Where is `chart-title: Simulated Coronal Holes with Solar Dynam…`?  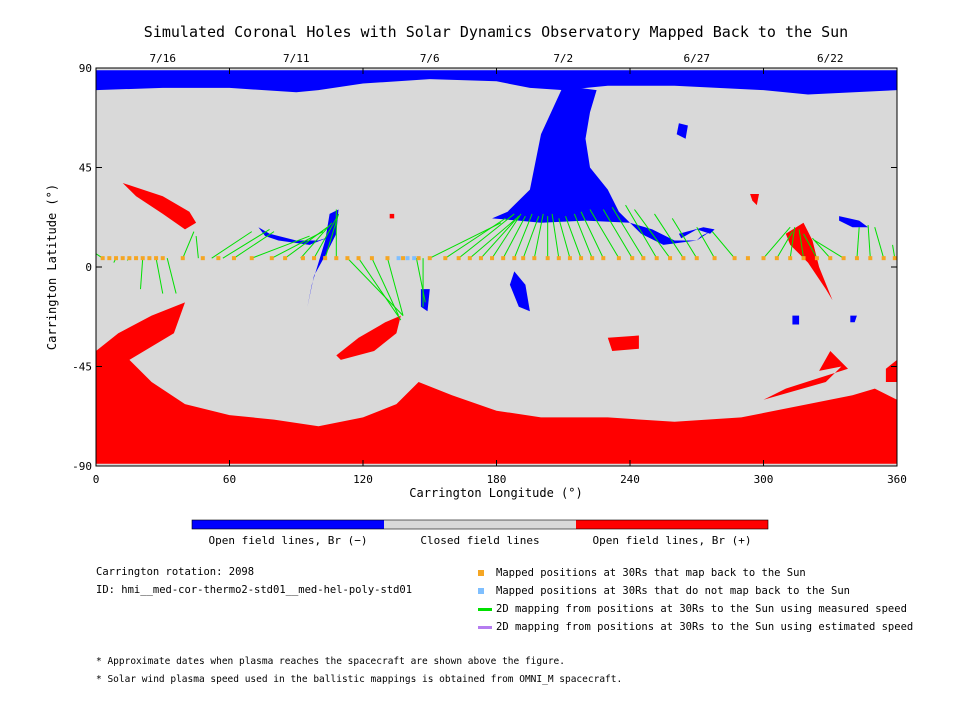 chart-title: Simulated Coronal Holes with Solar Dynam… is located at coordinates (496, 32).